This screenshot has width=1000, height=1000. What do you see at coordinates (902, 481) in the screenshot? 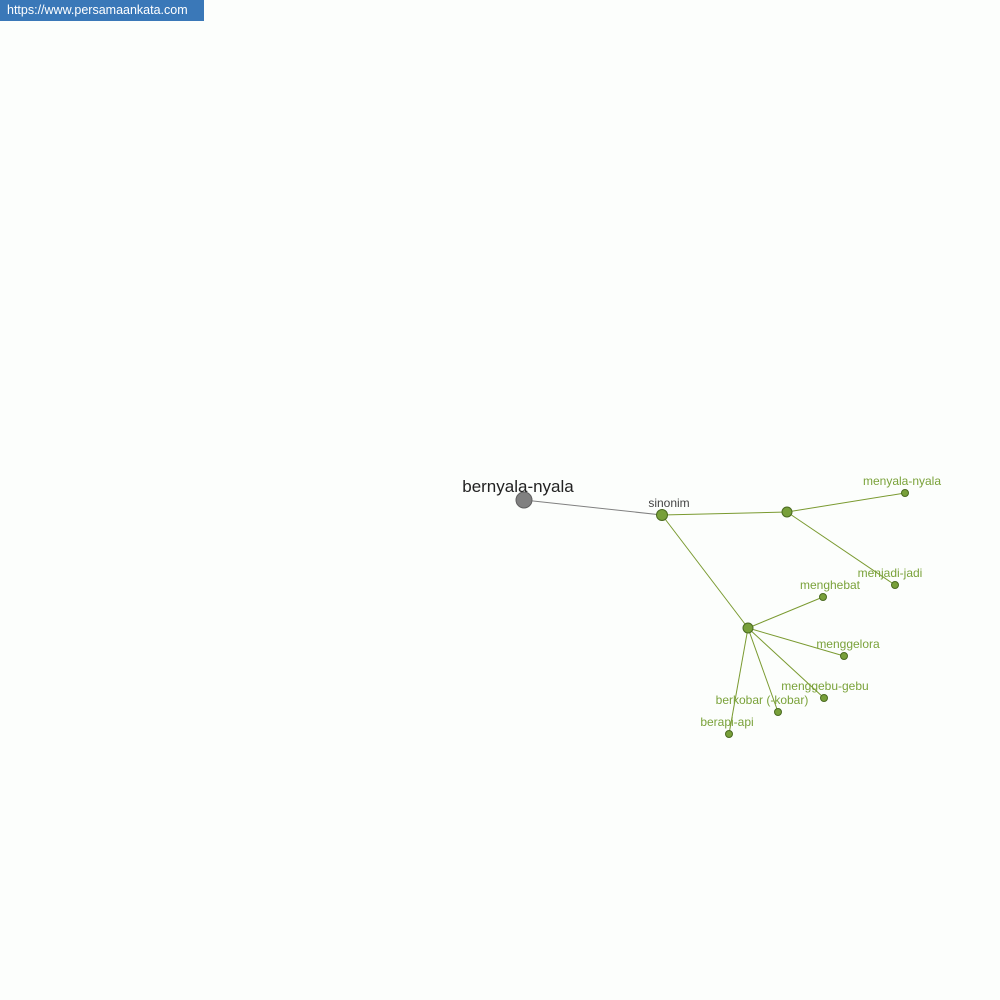
I see `synonym-label: menyala-nyala` at bounding box center [902, 481].